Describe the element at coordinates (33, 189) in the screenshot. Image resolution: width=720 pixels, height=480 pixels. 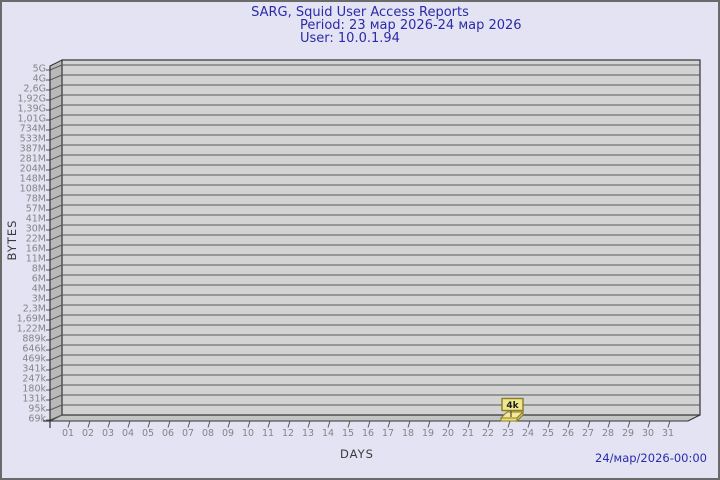
I see `y-tick-label: 108M` at that location.